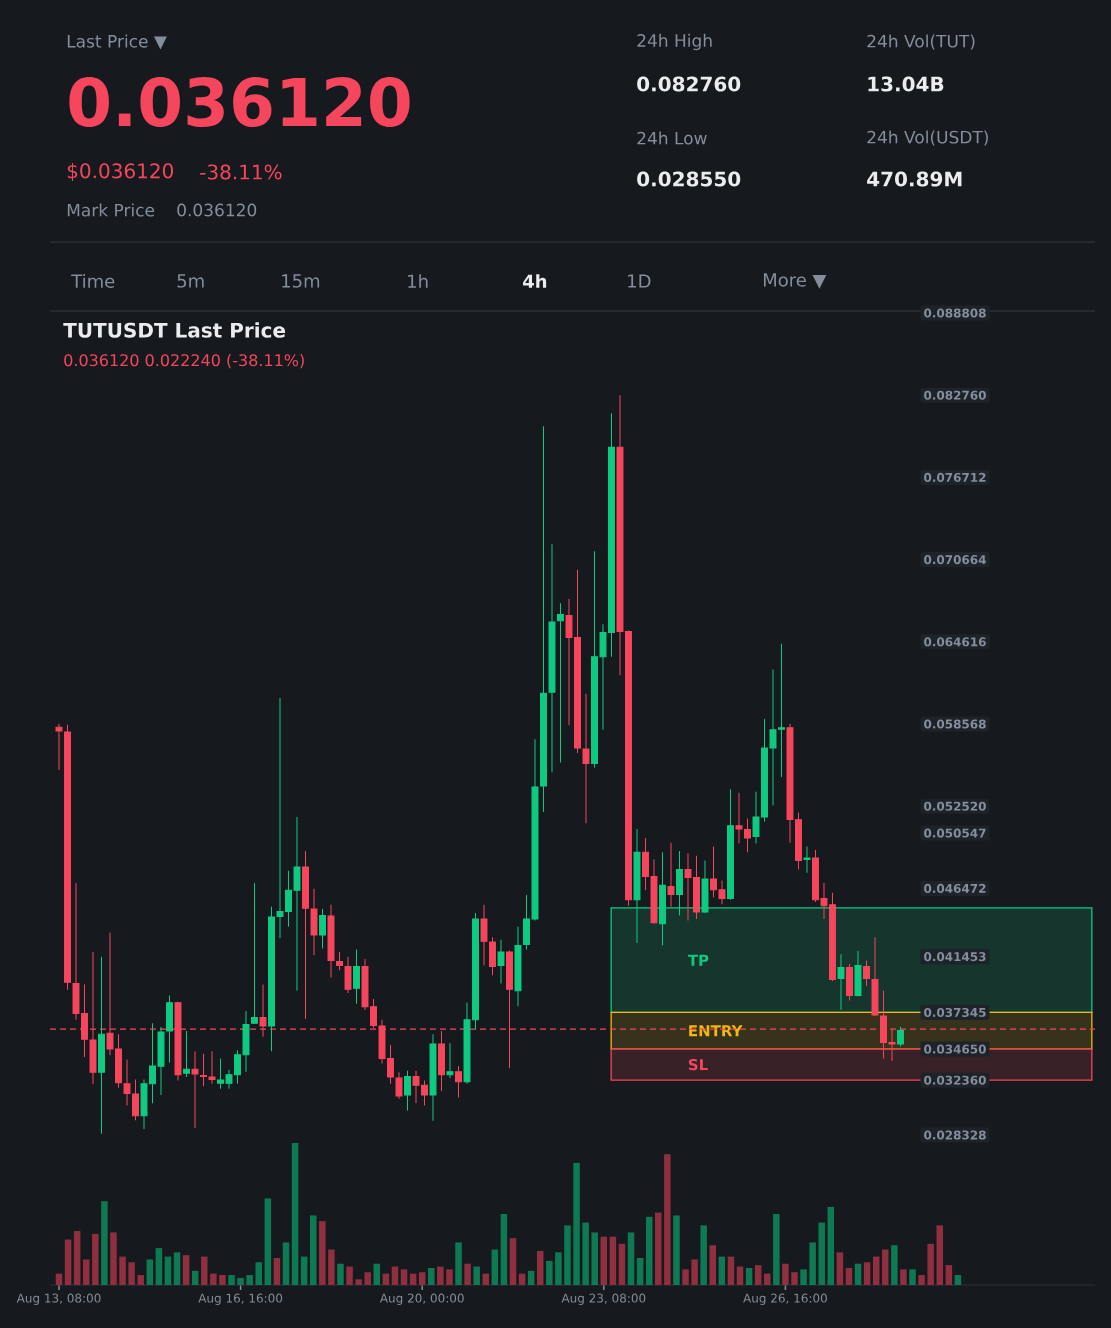  Describe the element at coordinates (955, 477) in the screenshot. I see `y-tick-label: 0.076712` at that location.